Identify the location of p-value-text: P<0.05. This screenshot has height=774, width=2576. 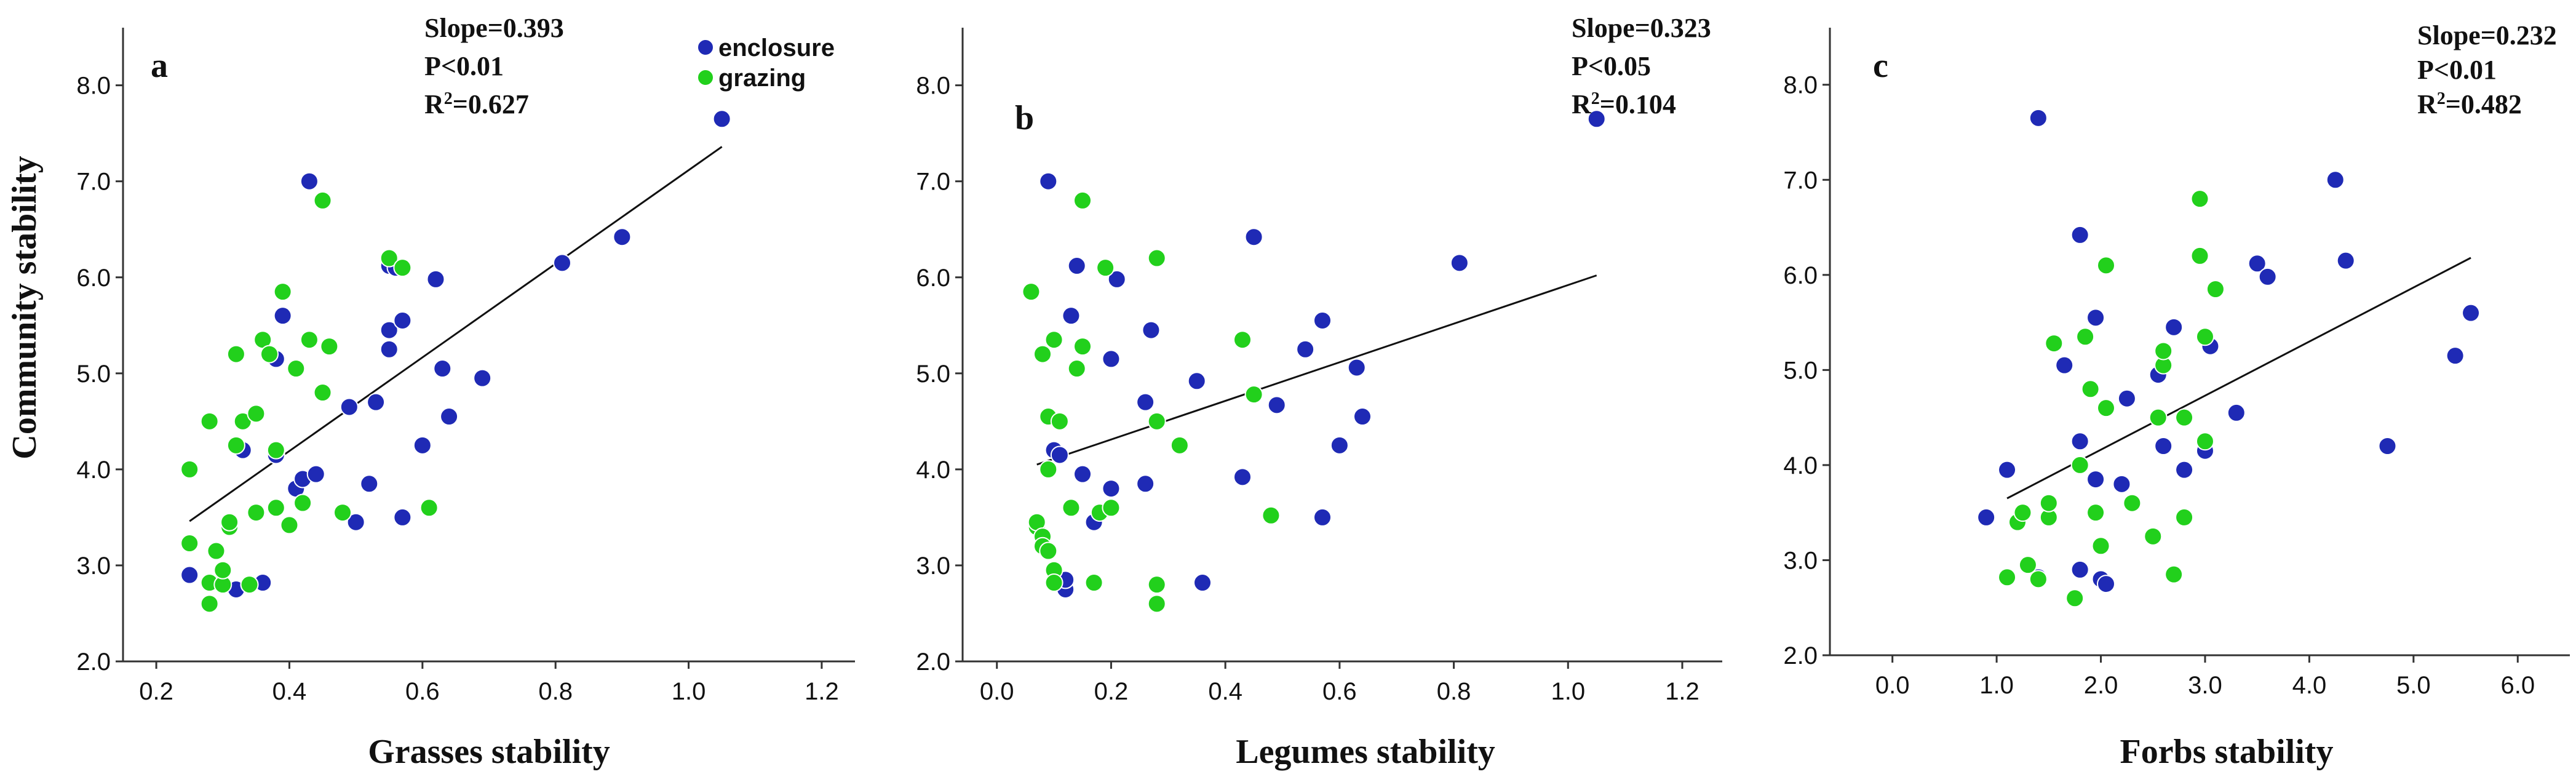
(1611, 66).